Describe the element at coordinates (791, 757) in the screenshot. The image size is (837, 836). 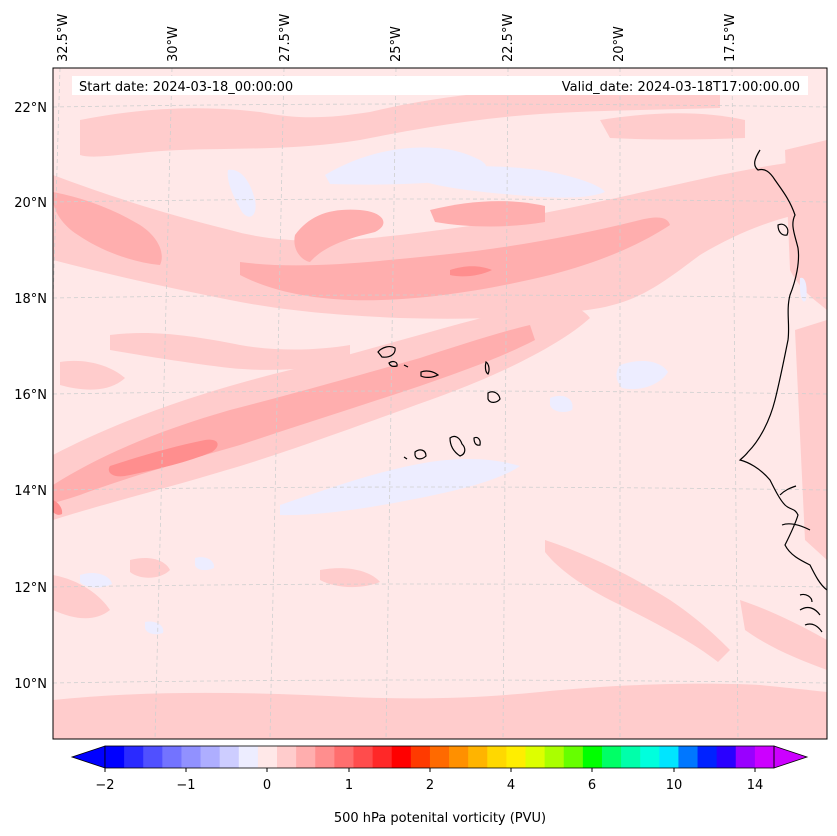
I see `colorbar-extend-high` at that location.